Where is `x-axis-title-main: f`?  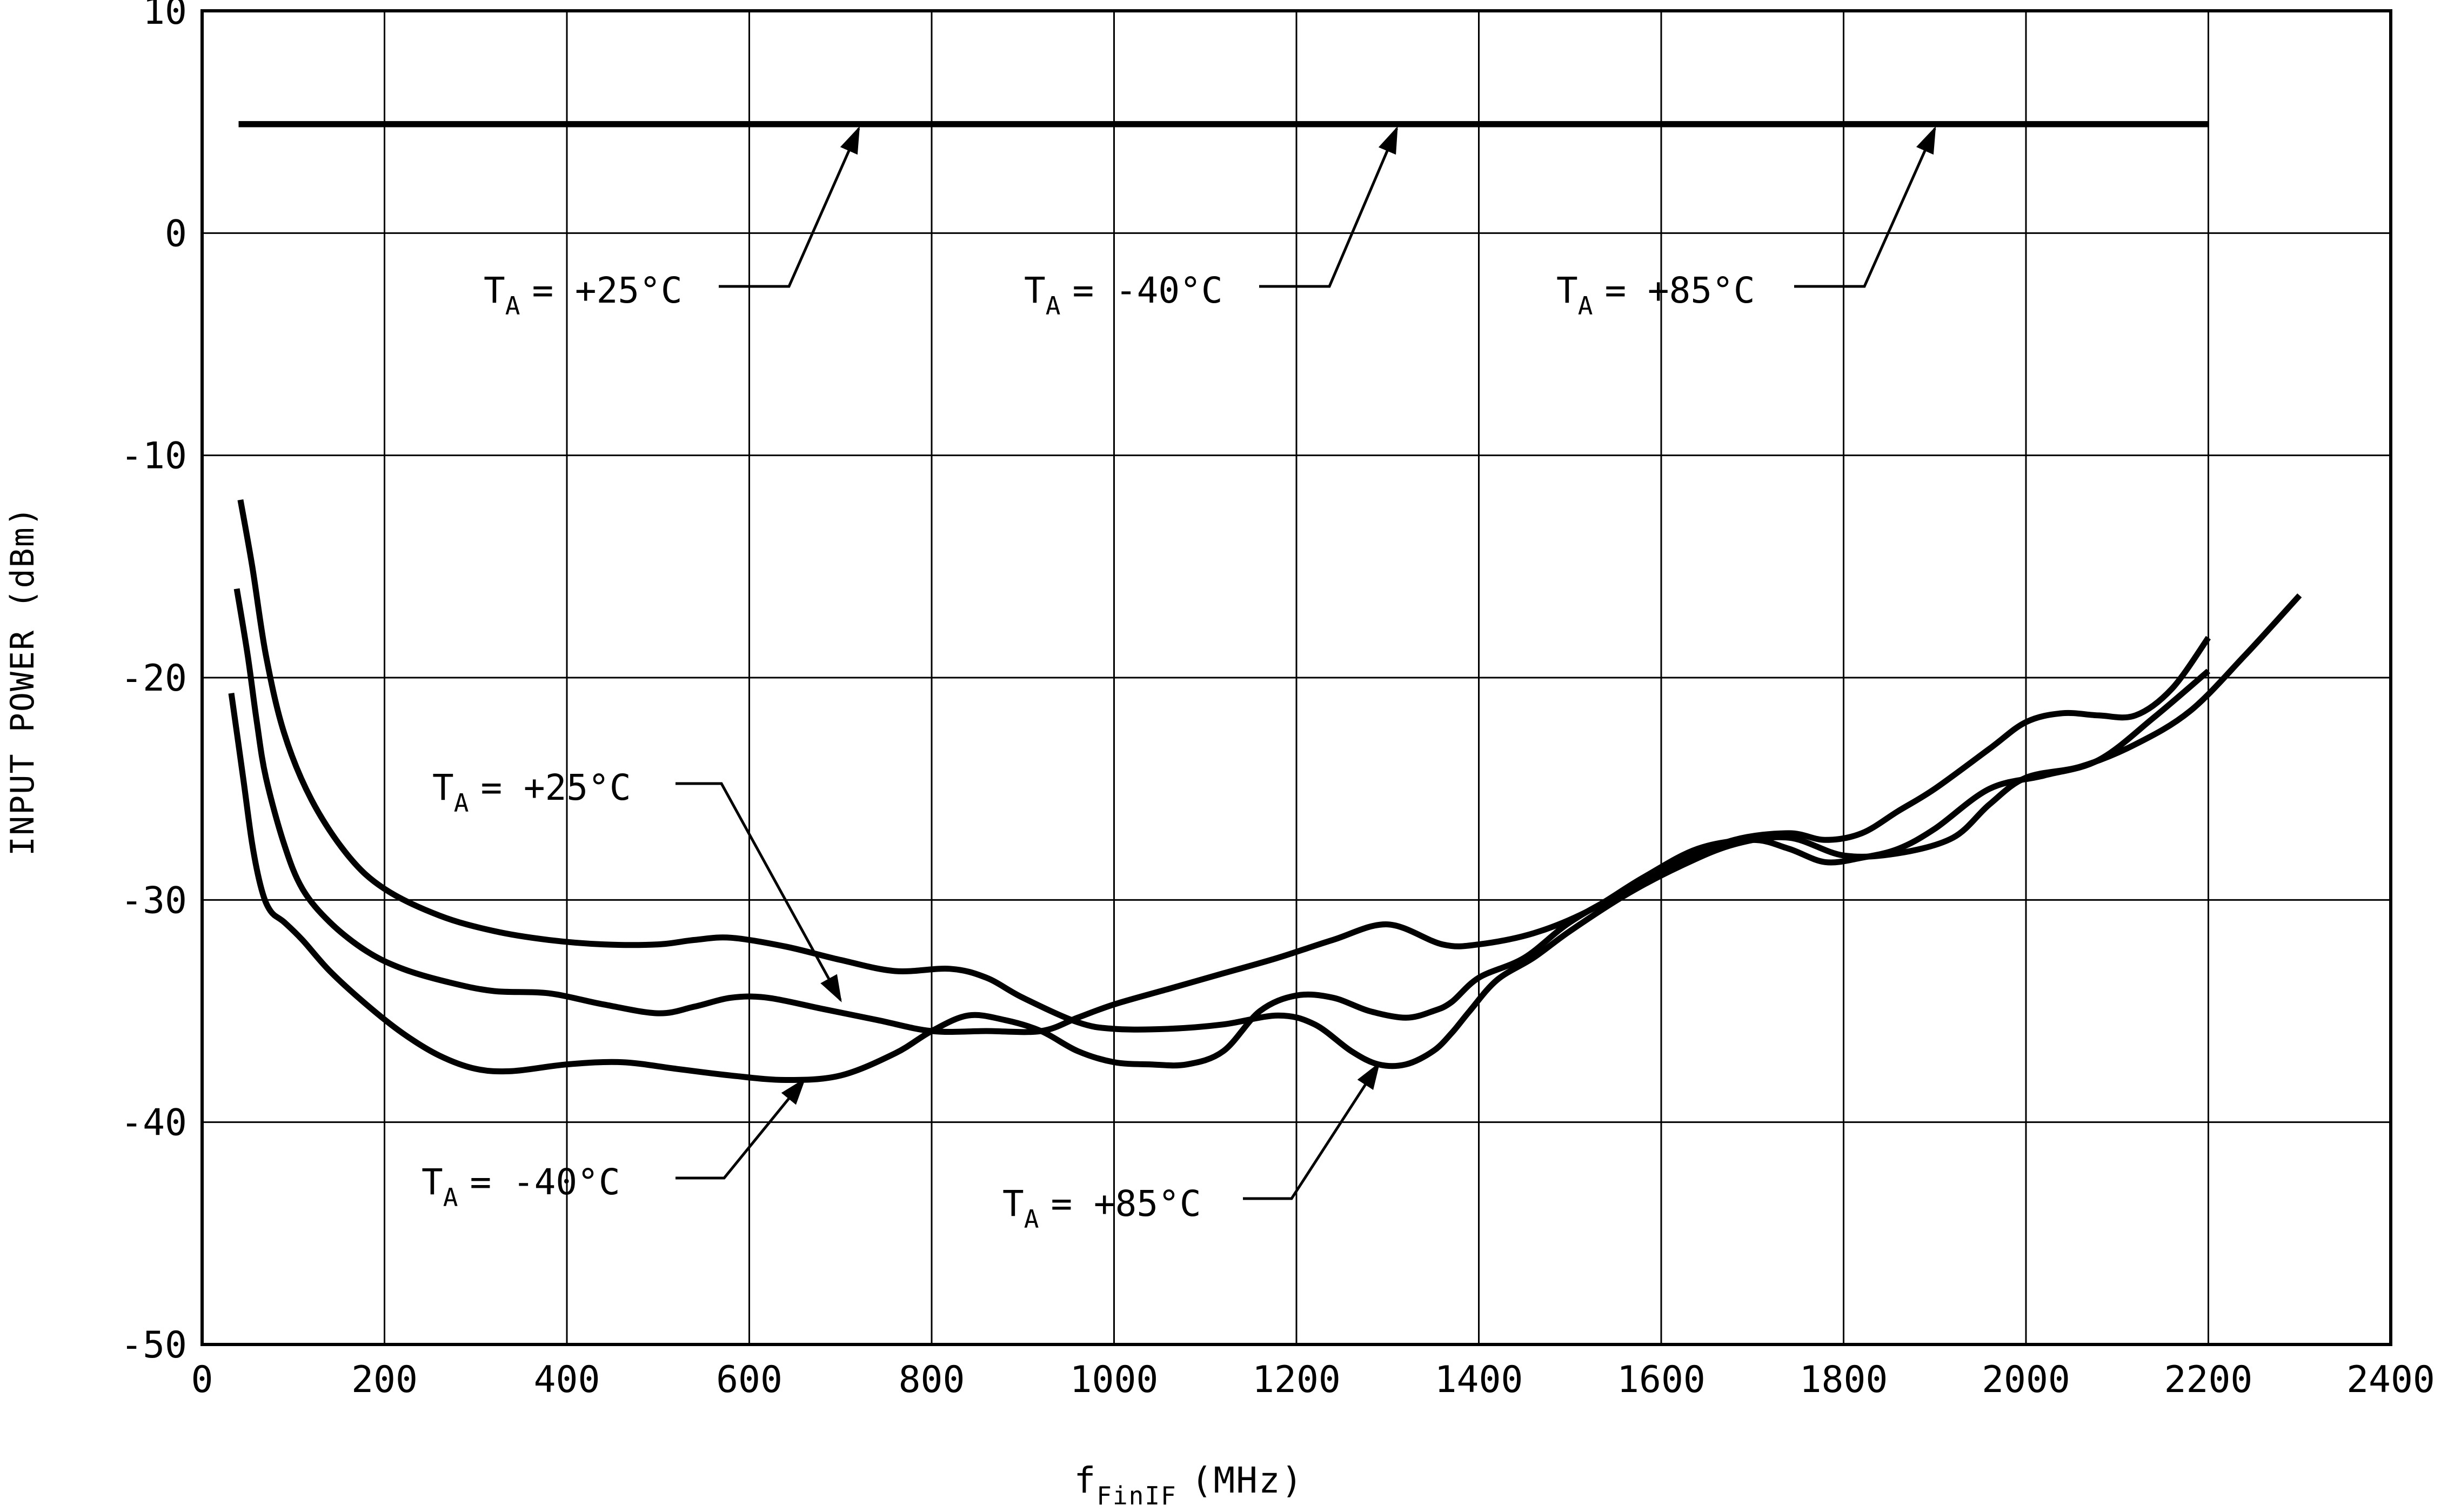
x-axis-title-main: f is located at coordinates (1085, 1480).